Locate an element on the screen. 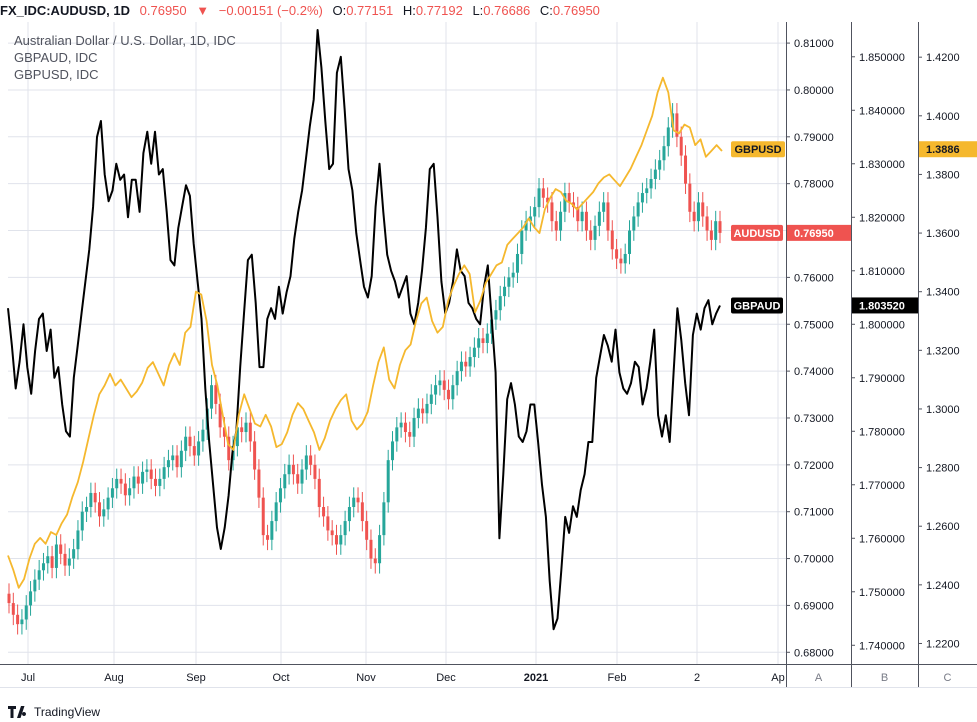 This screenshot has width=977, height=722. scale-button-a: A is located at coordinates (819, 678).